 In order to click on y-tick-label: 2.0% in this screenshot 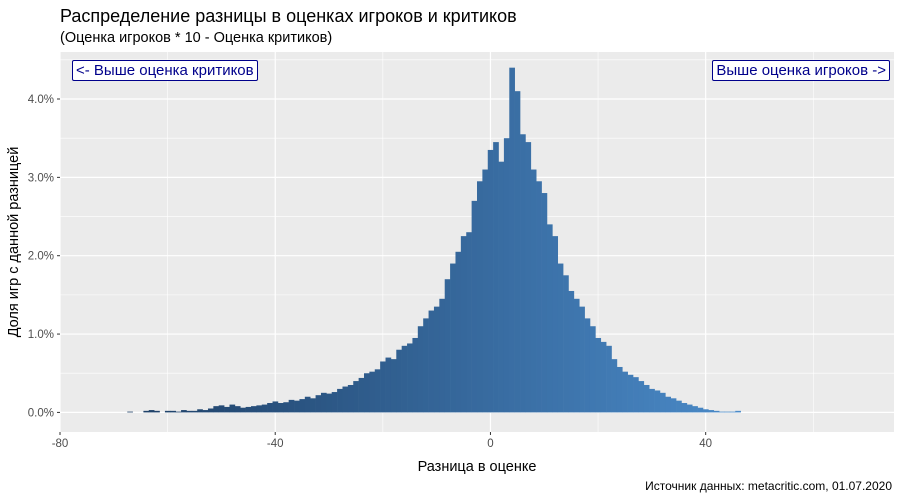, I will do `click(41, 257)`.